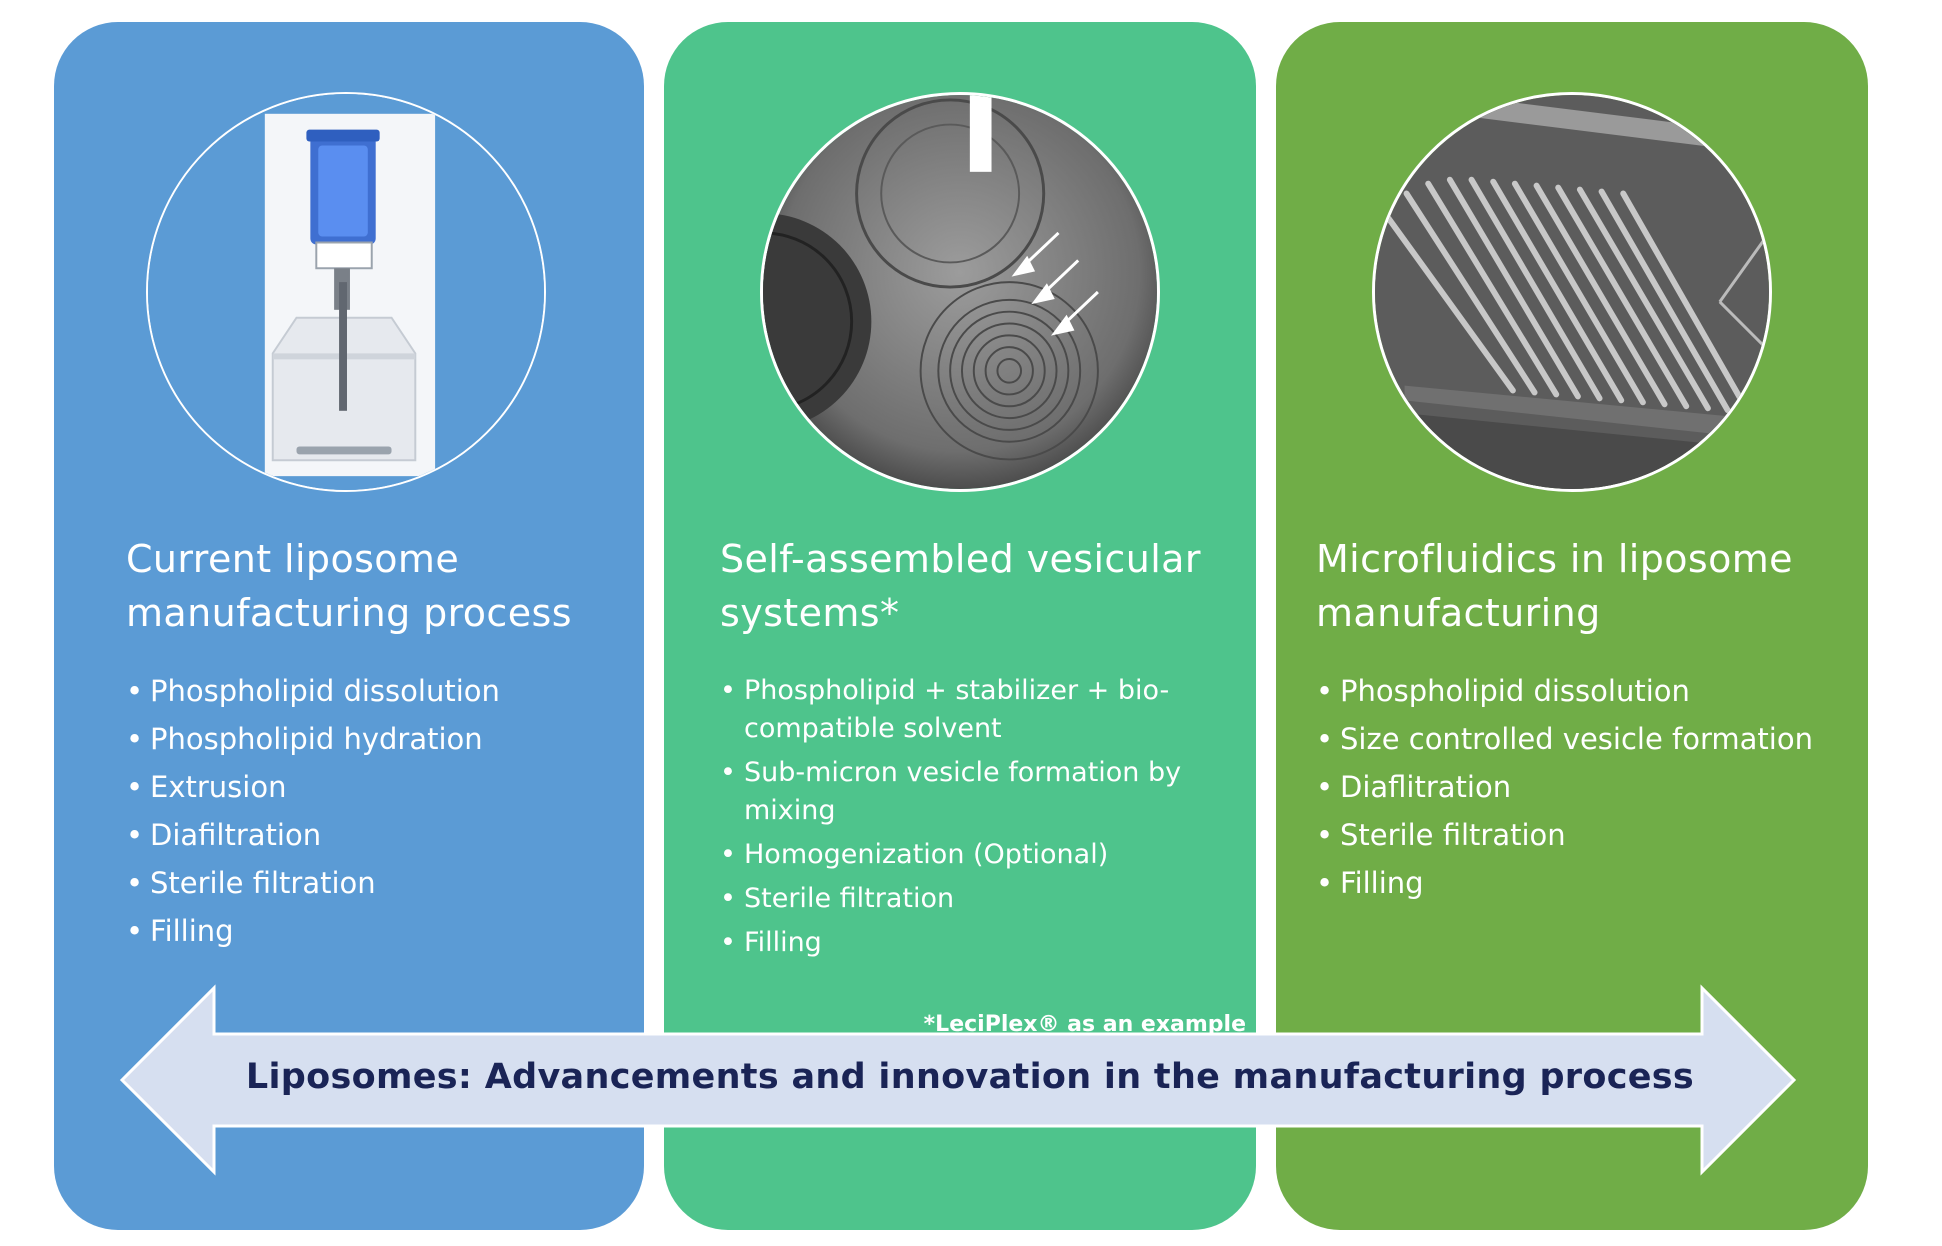  I want to click on microfluidic-chip-illustration, so click(1572, 292).